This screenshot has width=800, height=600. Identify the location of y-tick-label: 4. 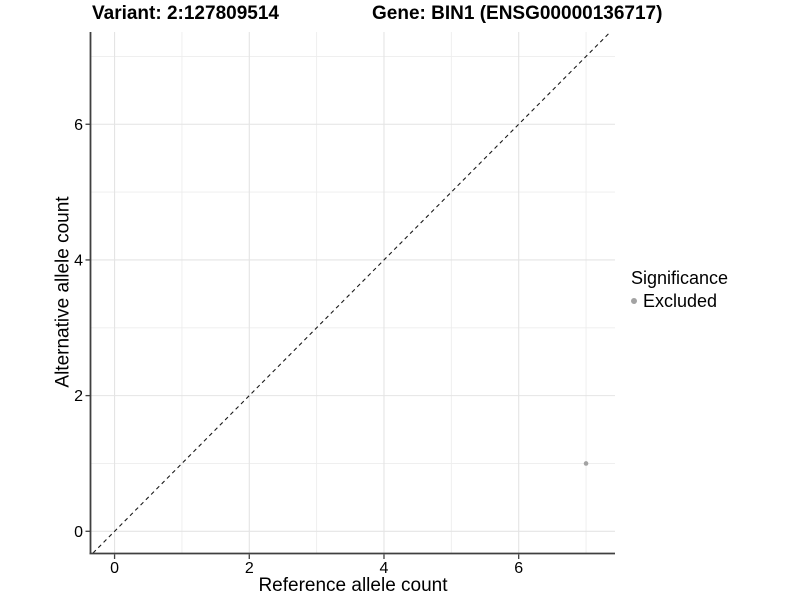
(78, 260).